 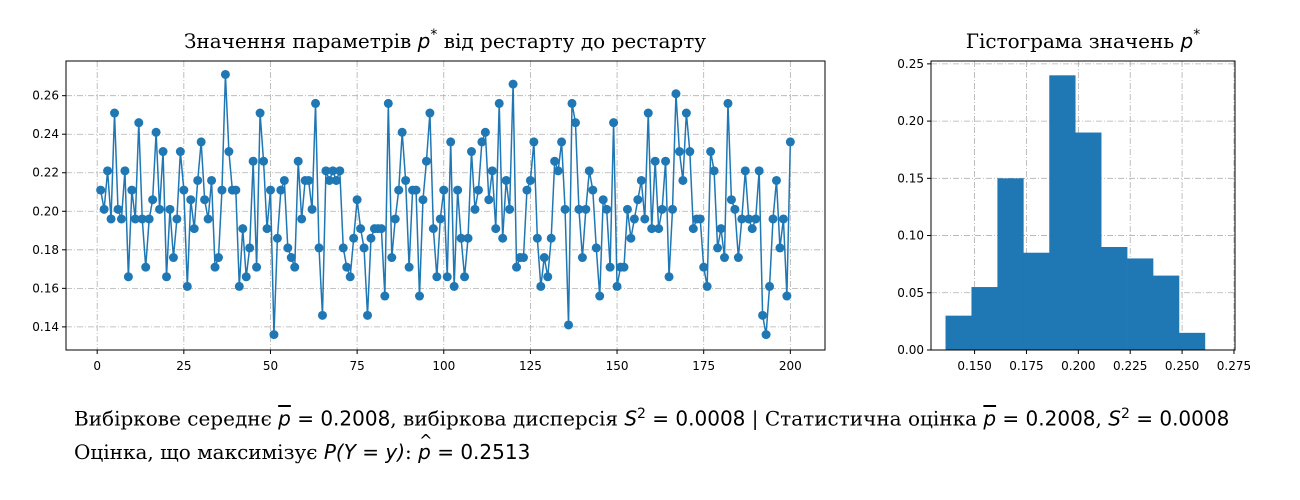 I want to click on c1-xtick-label: 50, so click(x=270, y=366).